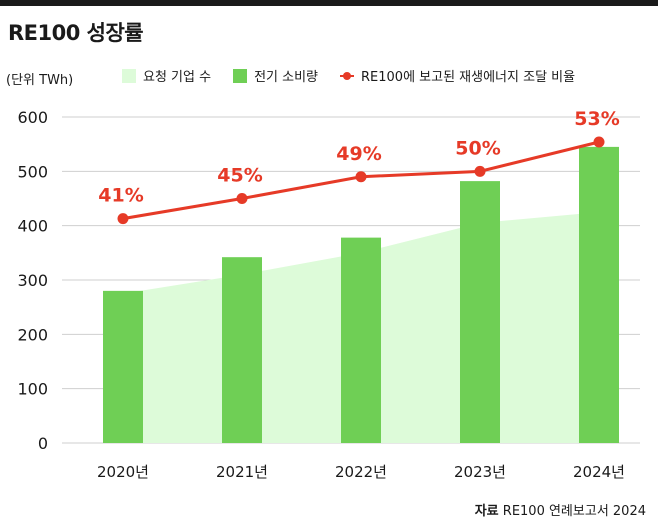 The width and height of the screenshot is (658, 527). Describe the element at coordinates (32, 334) in the screenshot. I see `y-tick-label: 200` at that location.